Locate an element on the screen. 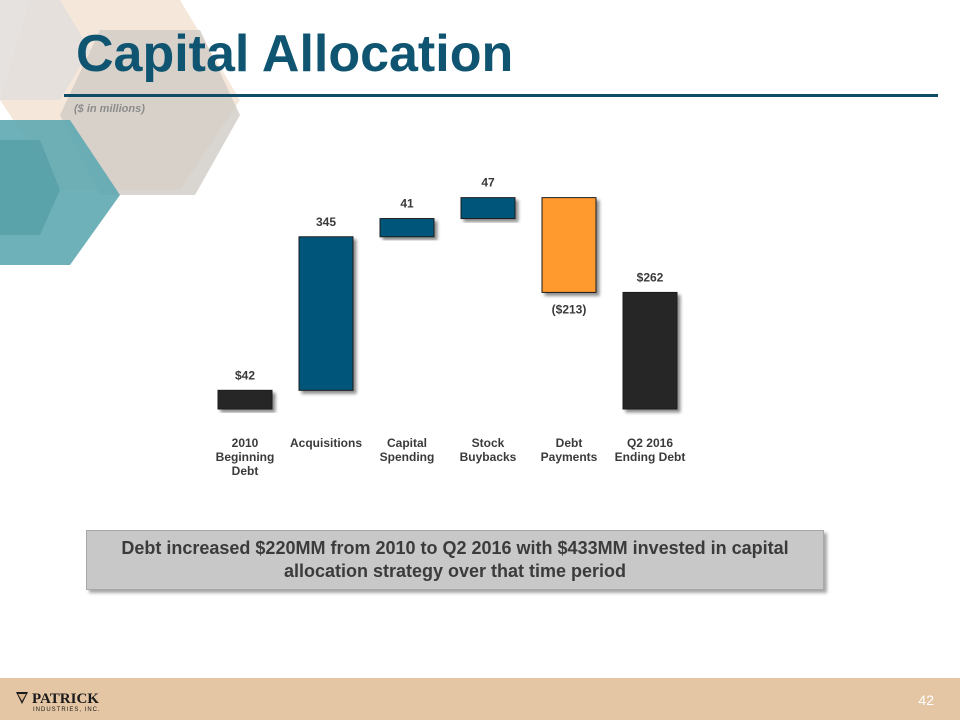 The image size is (960, 720). logo-tagline: INDUSTRIES, INC. is located at coordinates (67, 710).